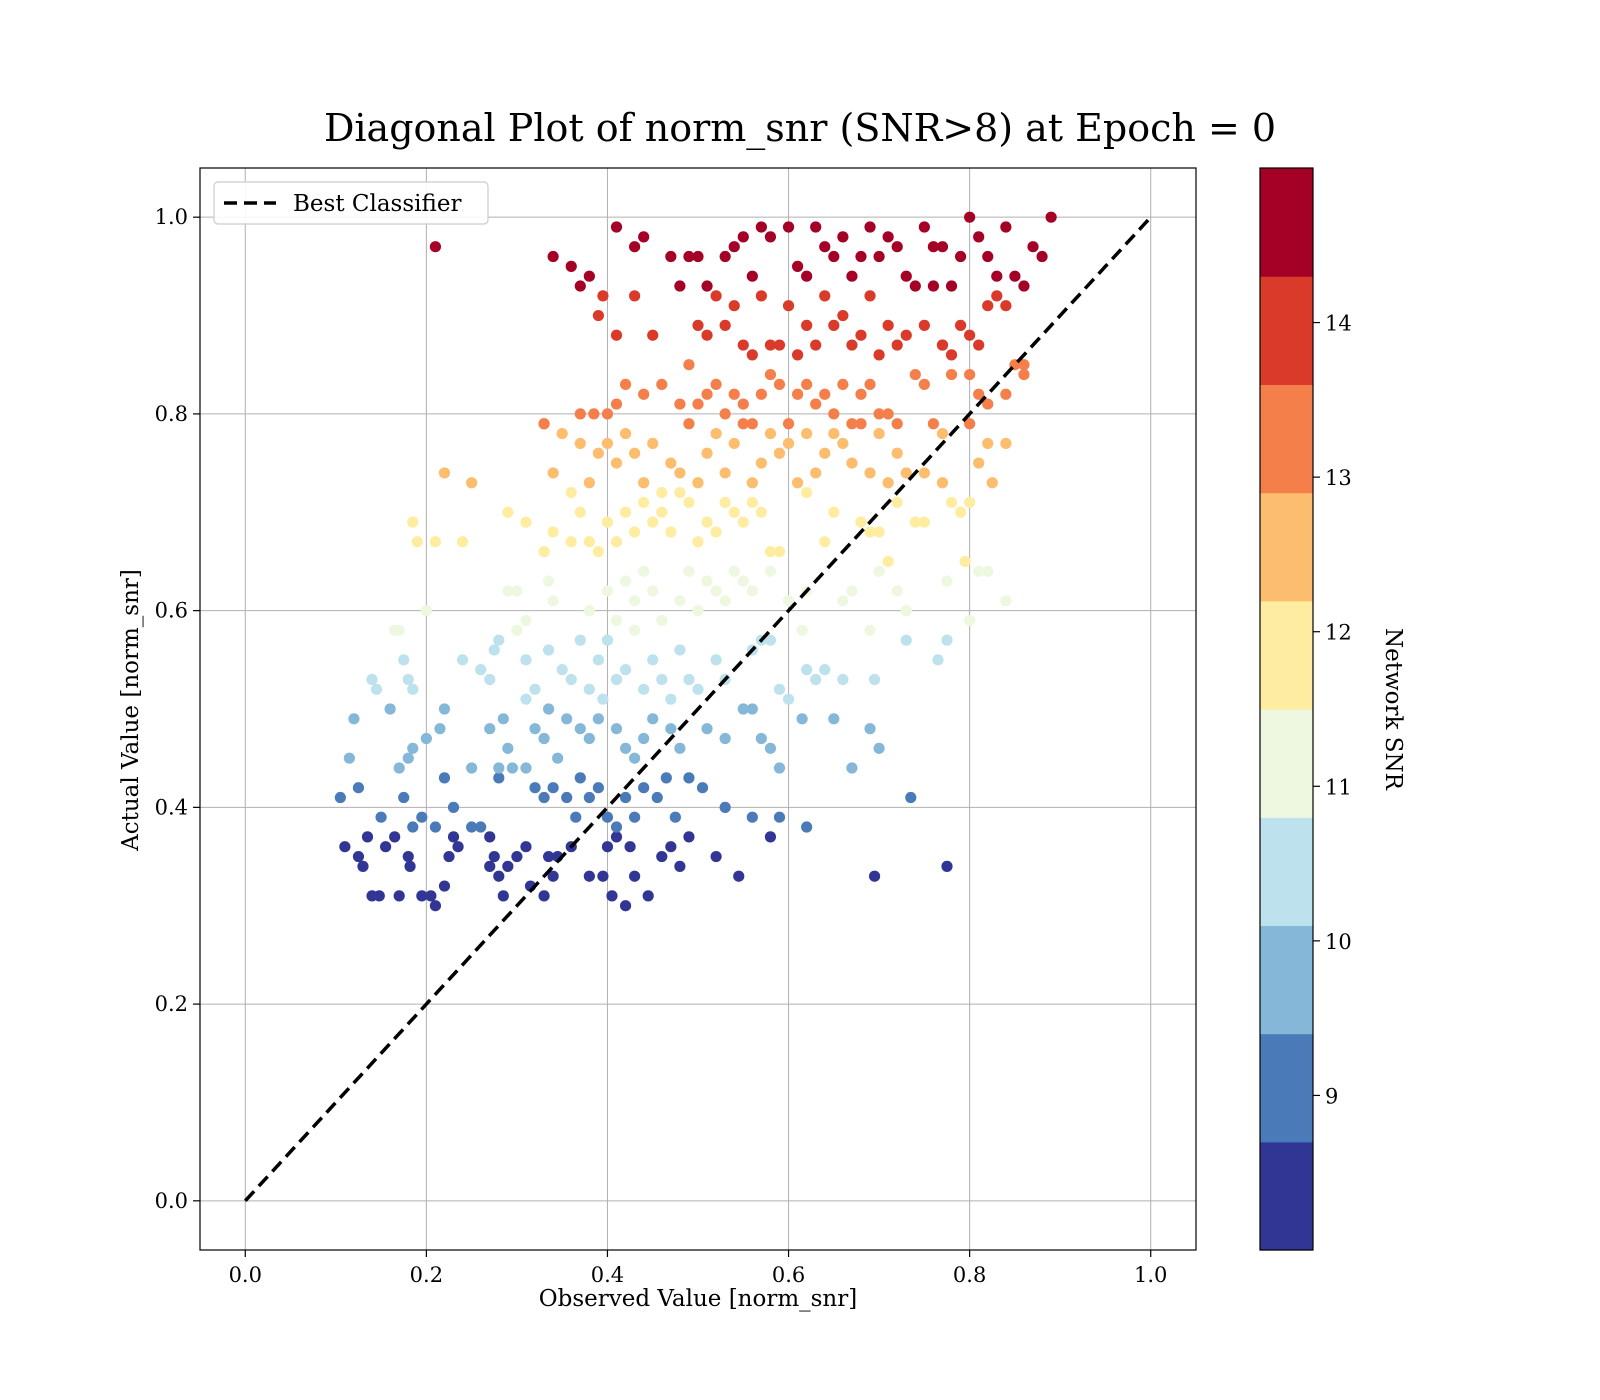 The image size is (1600, 1400). What do you see at coordinates (351, 203) in the screenshot?
I see `legend: Best Classifier` at bounding box center [351, 203].